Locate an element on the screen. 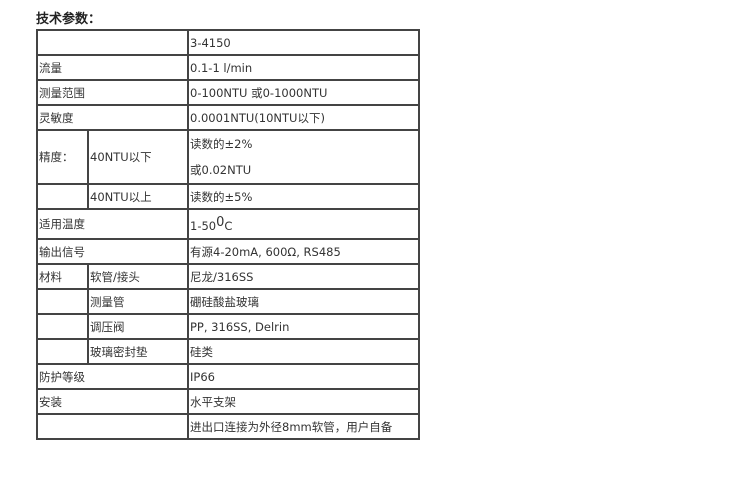  param-value: 0.1-1 l/min is located at coordinates (303, 67).